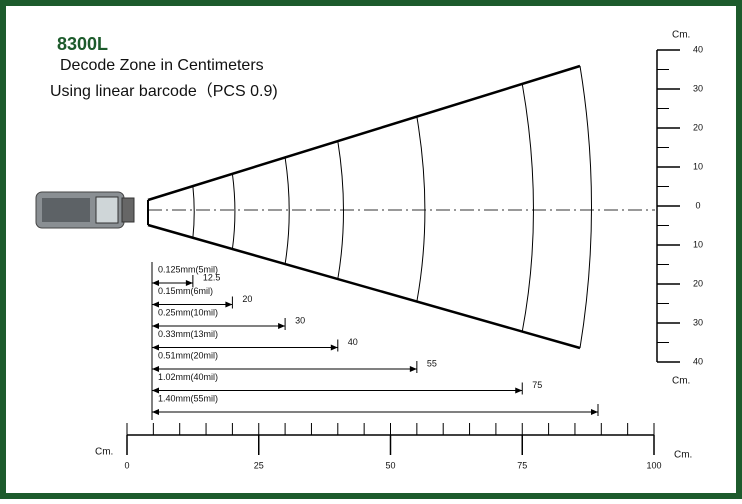  What do you see at coordinates (364, 286) in the screenshot?
I see `beam-edge` at bounding box center [364, 286].